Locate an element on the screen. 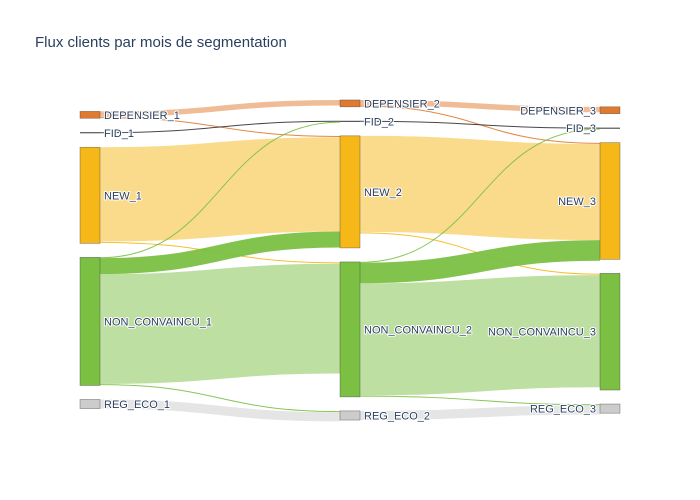 This screenshot has width=700, height=500. node-label-REG_ECO_1: REG_ECO_1 is located at coordinates (137, 405).